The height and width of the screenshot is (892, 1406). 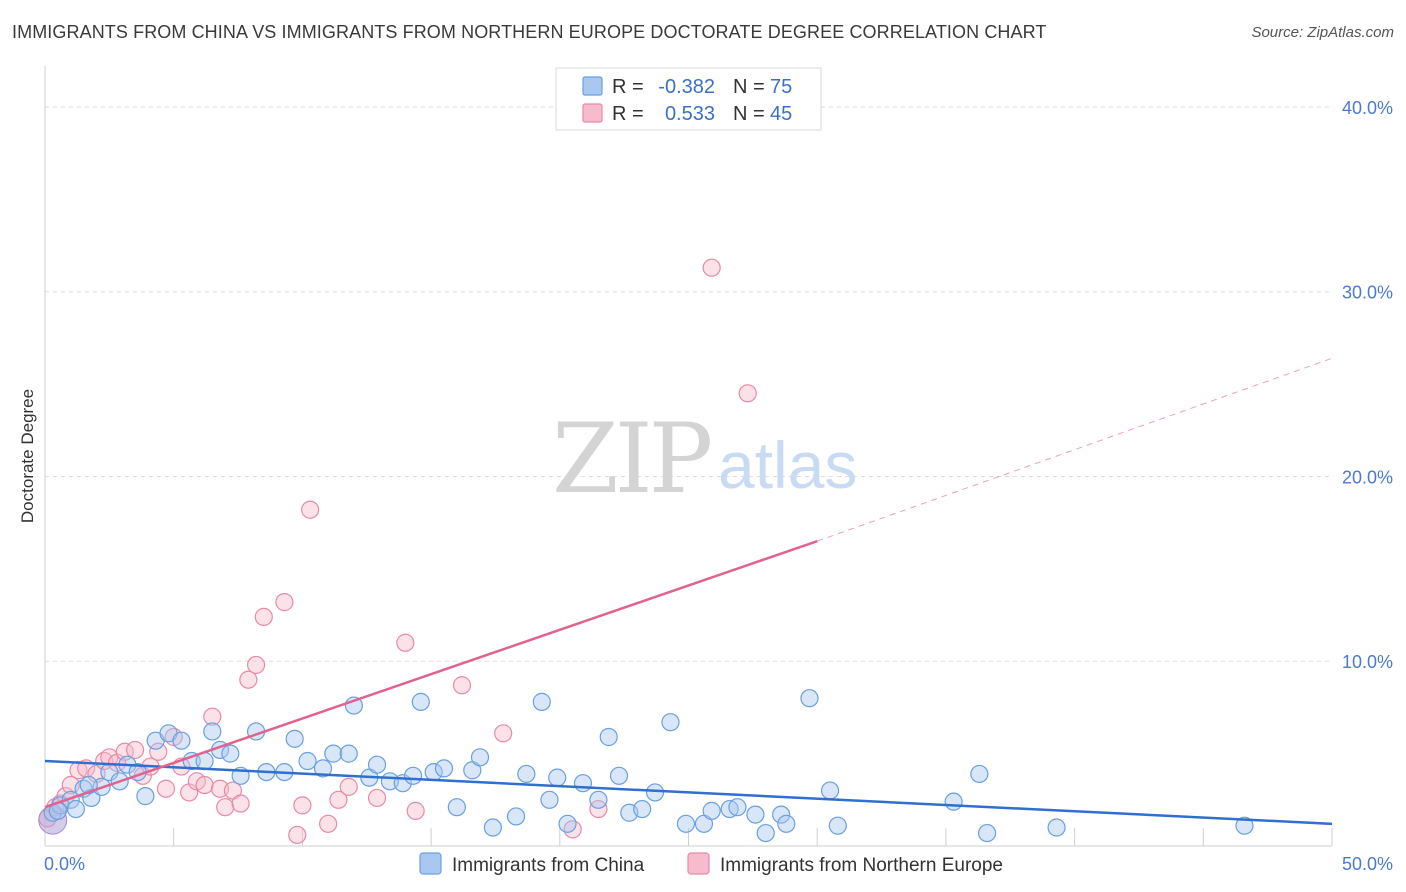 I want to click on legend-ne-n-value: 45, so click(x=781, y=114).